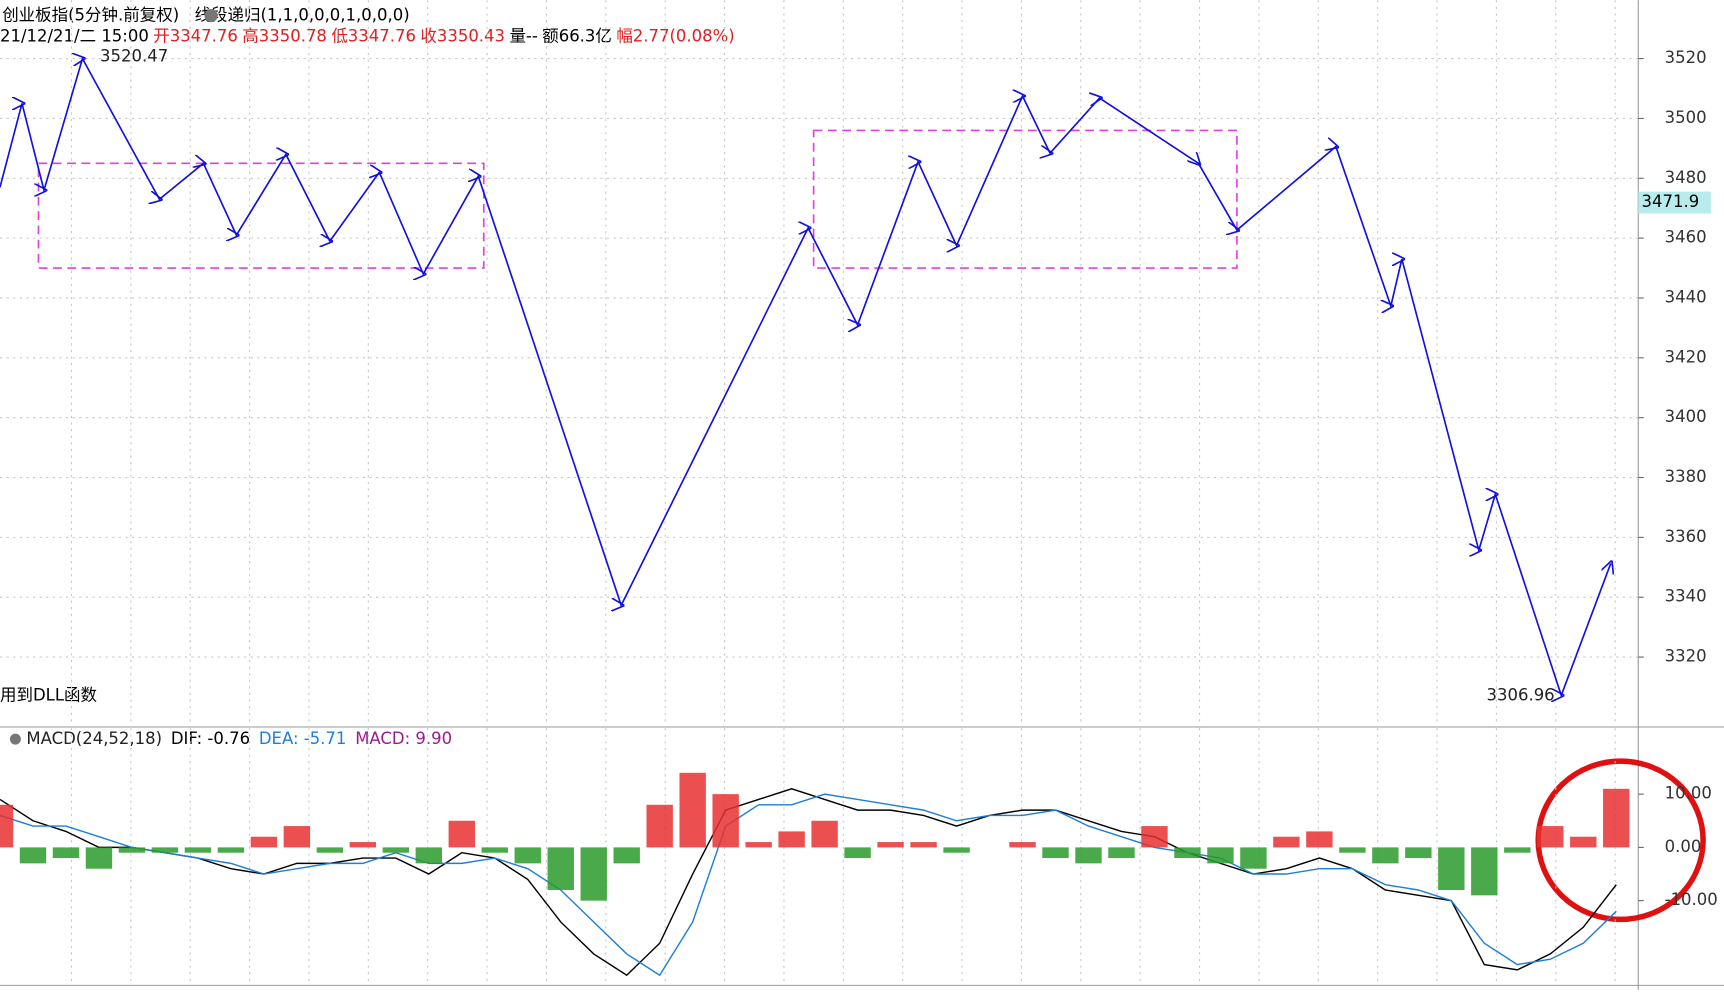 Image resolution: width=1724 pixels, height=994 pixels. I want to click on last-price: 3471.9, so click(1671, 201).